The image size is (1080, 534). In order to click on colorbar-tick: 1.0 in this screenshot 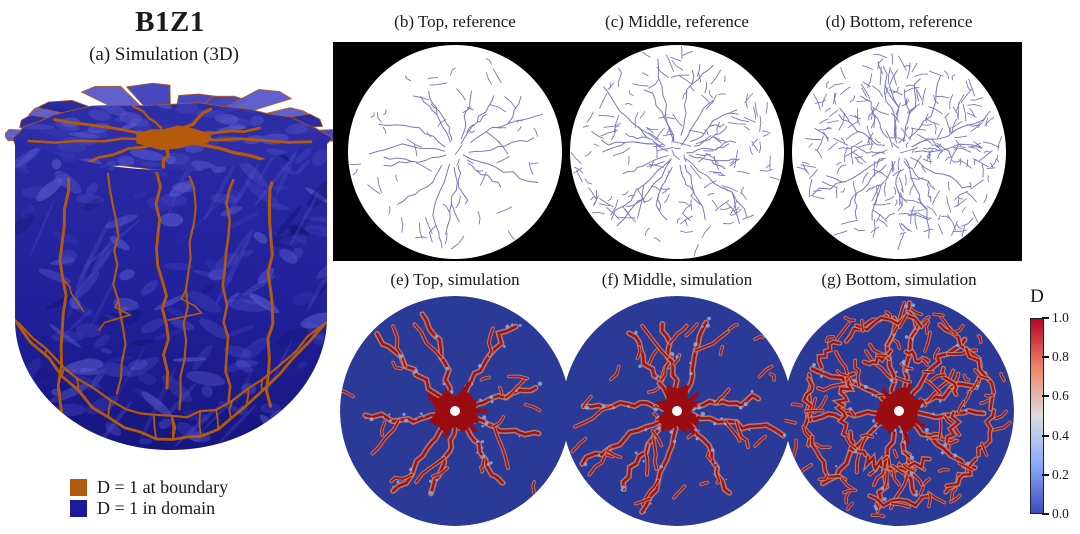, I will do `click(1055, 318)`.